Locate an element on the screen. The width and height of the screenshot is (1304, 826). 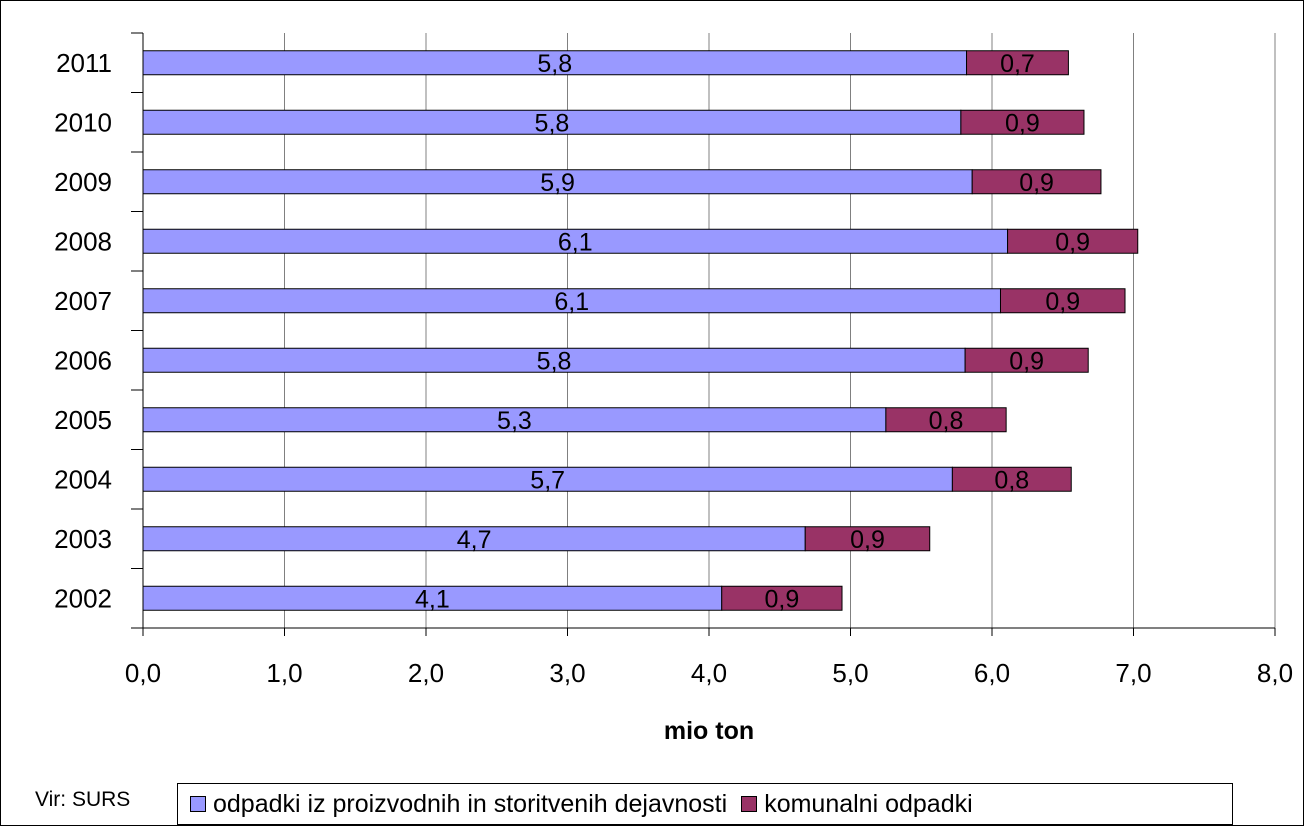
y-tick-label: 2008 is located at coordinates (83, 241).